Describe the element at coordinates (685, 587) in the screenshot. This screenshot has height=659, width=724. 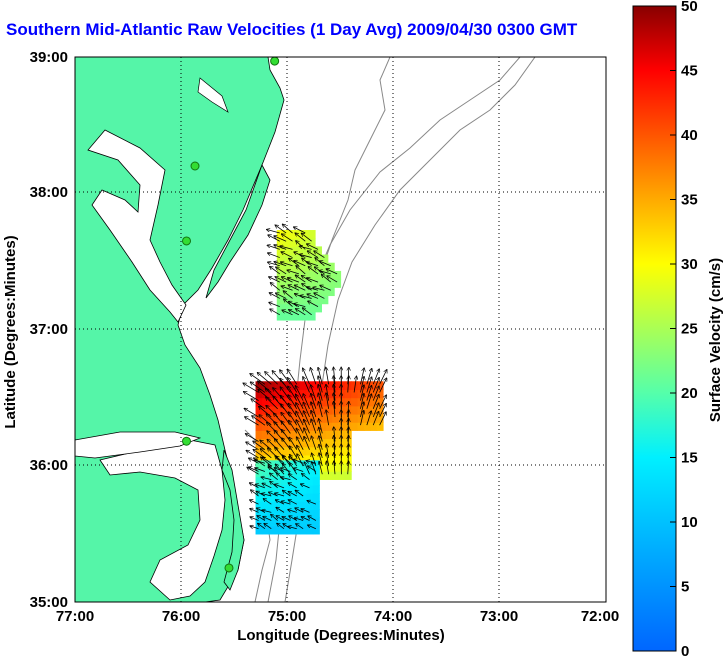
I see `colorbar-tick-label: 5` at that location.